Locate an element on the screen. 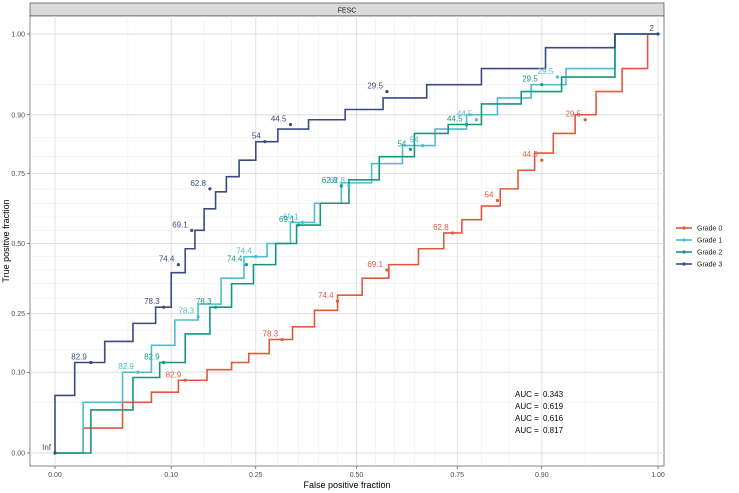  cutoff-label-grade-0: 82.9 is located at coordinates (174, 374).